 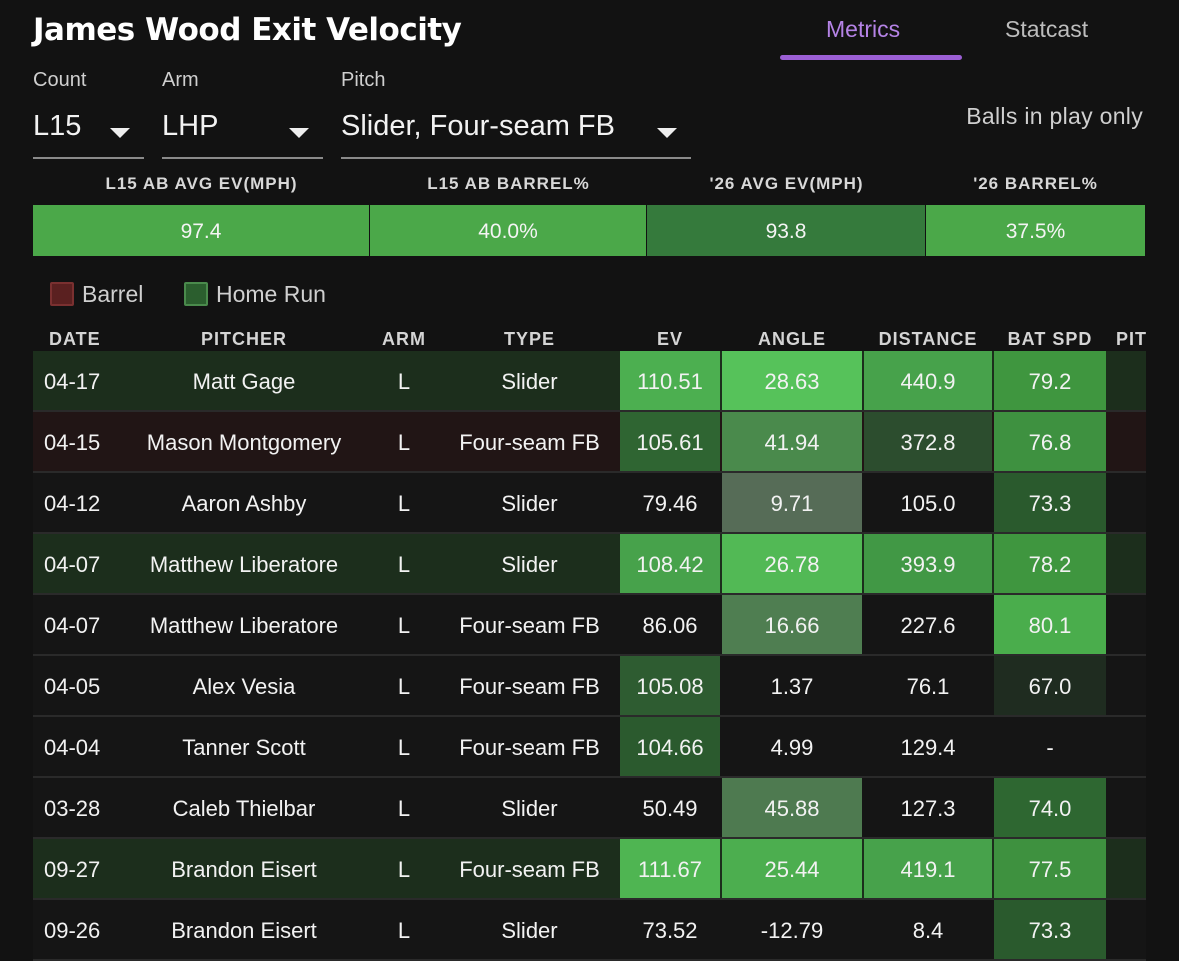 I want to click on balls-in-play-toggle-label: Balls in play only, so click(x=1054, y=116).